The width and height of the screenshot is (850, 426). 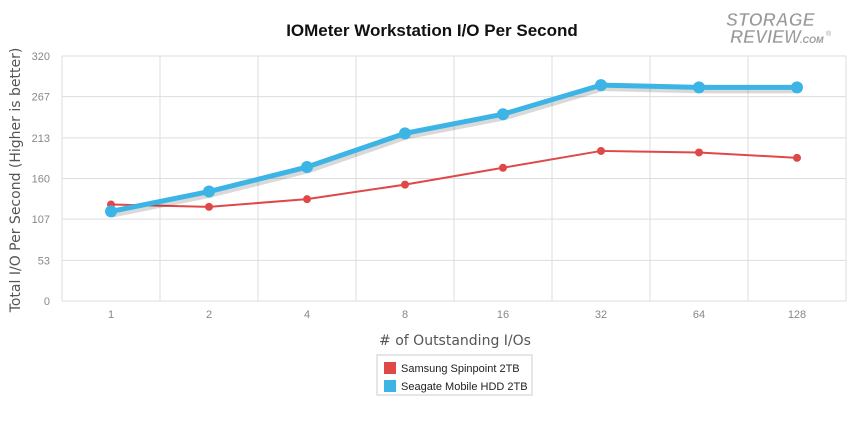 What do you see at coordinates (460, 369) in the screenshot?
I see `legend-label: Samsung Spinpoint 2TB` at bounding box center [460, 369].